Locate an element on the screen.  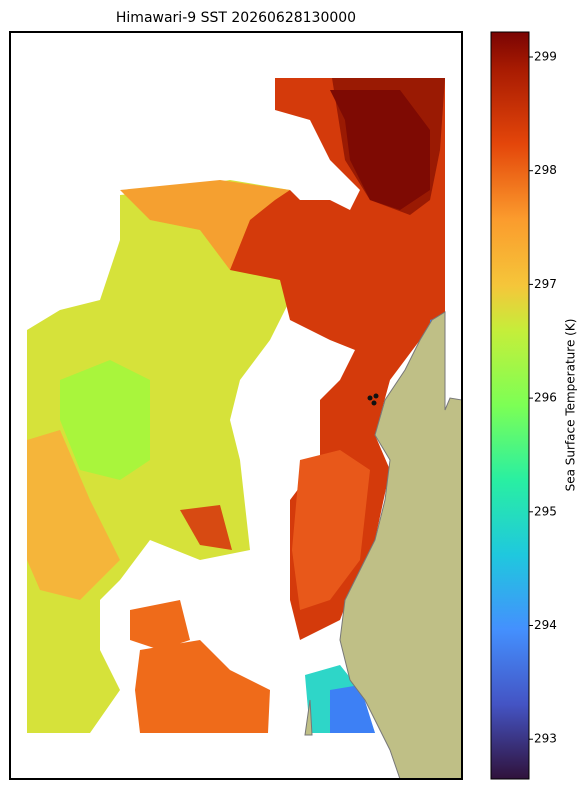
colorbar-tick-label: 294 is located at coordinates (545, 625).